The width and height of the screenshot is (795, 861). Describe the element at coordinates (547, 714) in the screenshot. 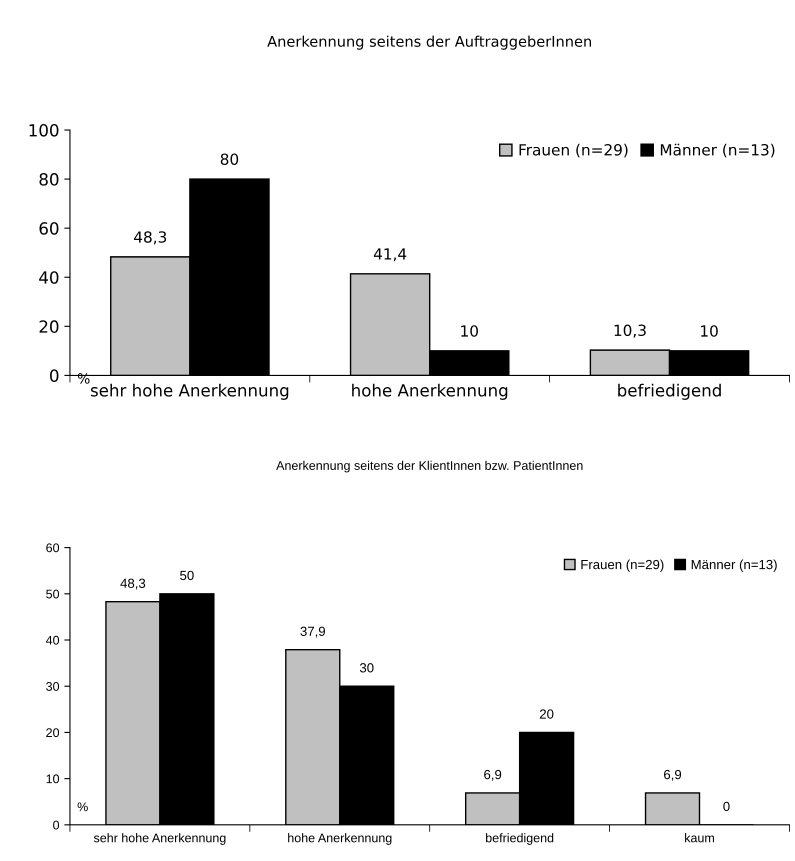

I see `data-label: 20` at that location.